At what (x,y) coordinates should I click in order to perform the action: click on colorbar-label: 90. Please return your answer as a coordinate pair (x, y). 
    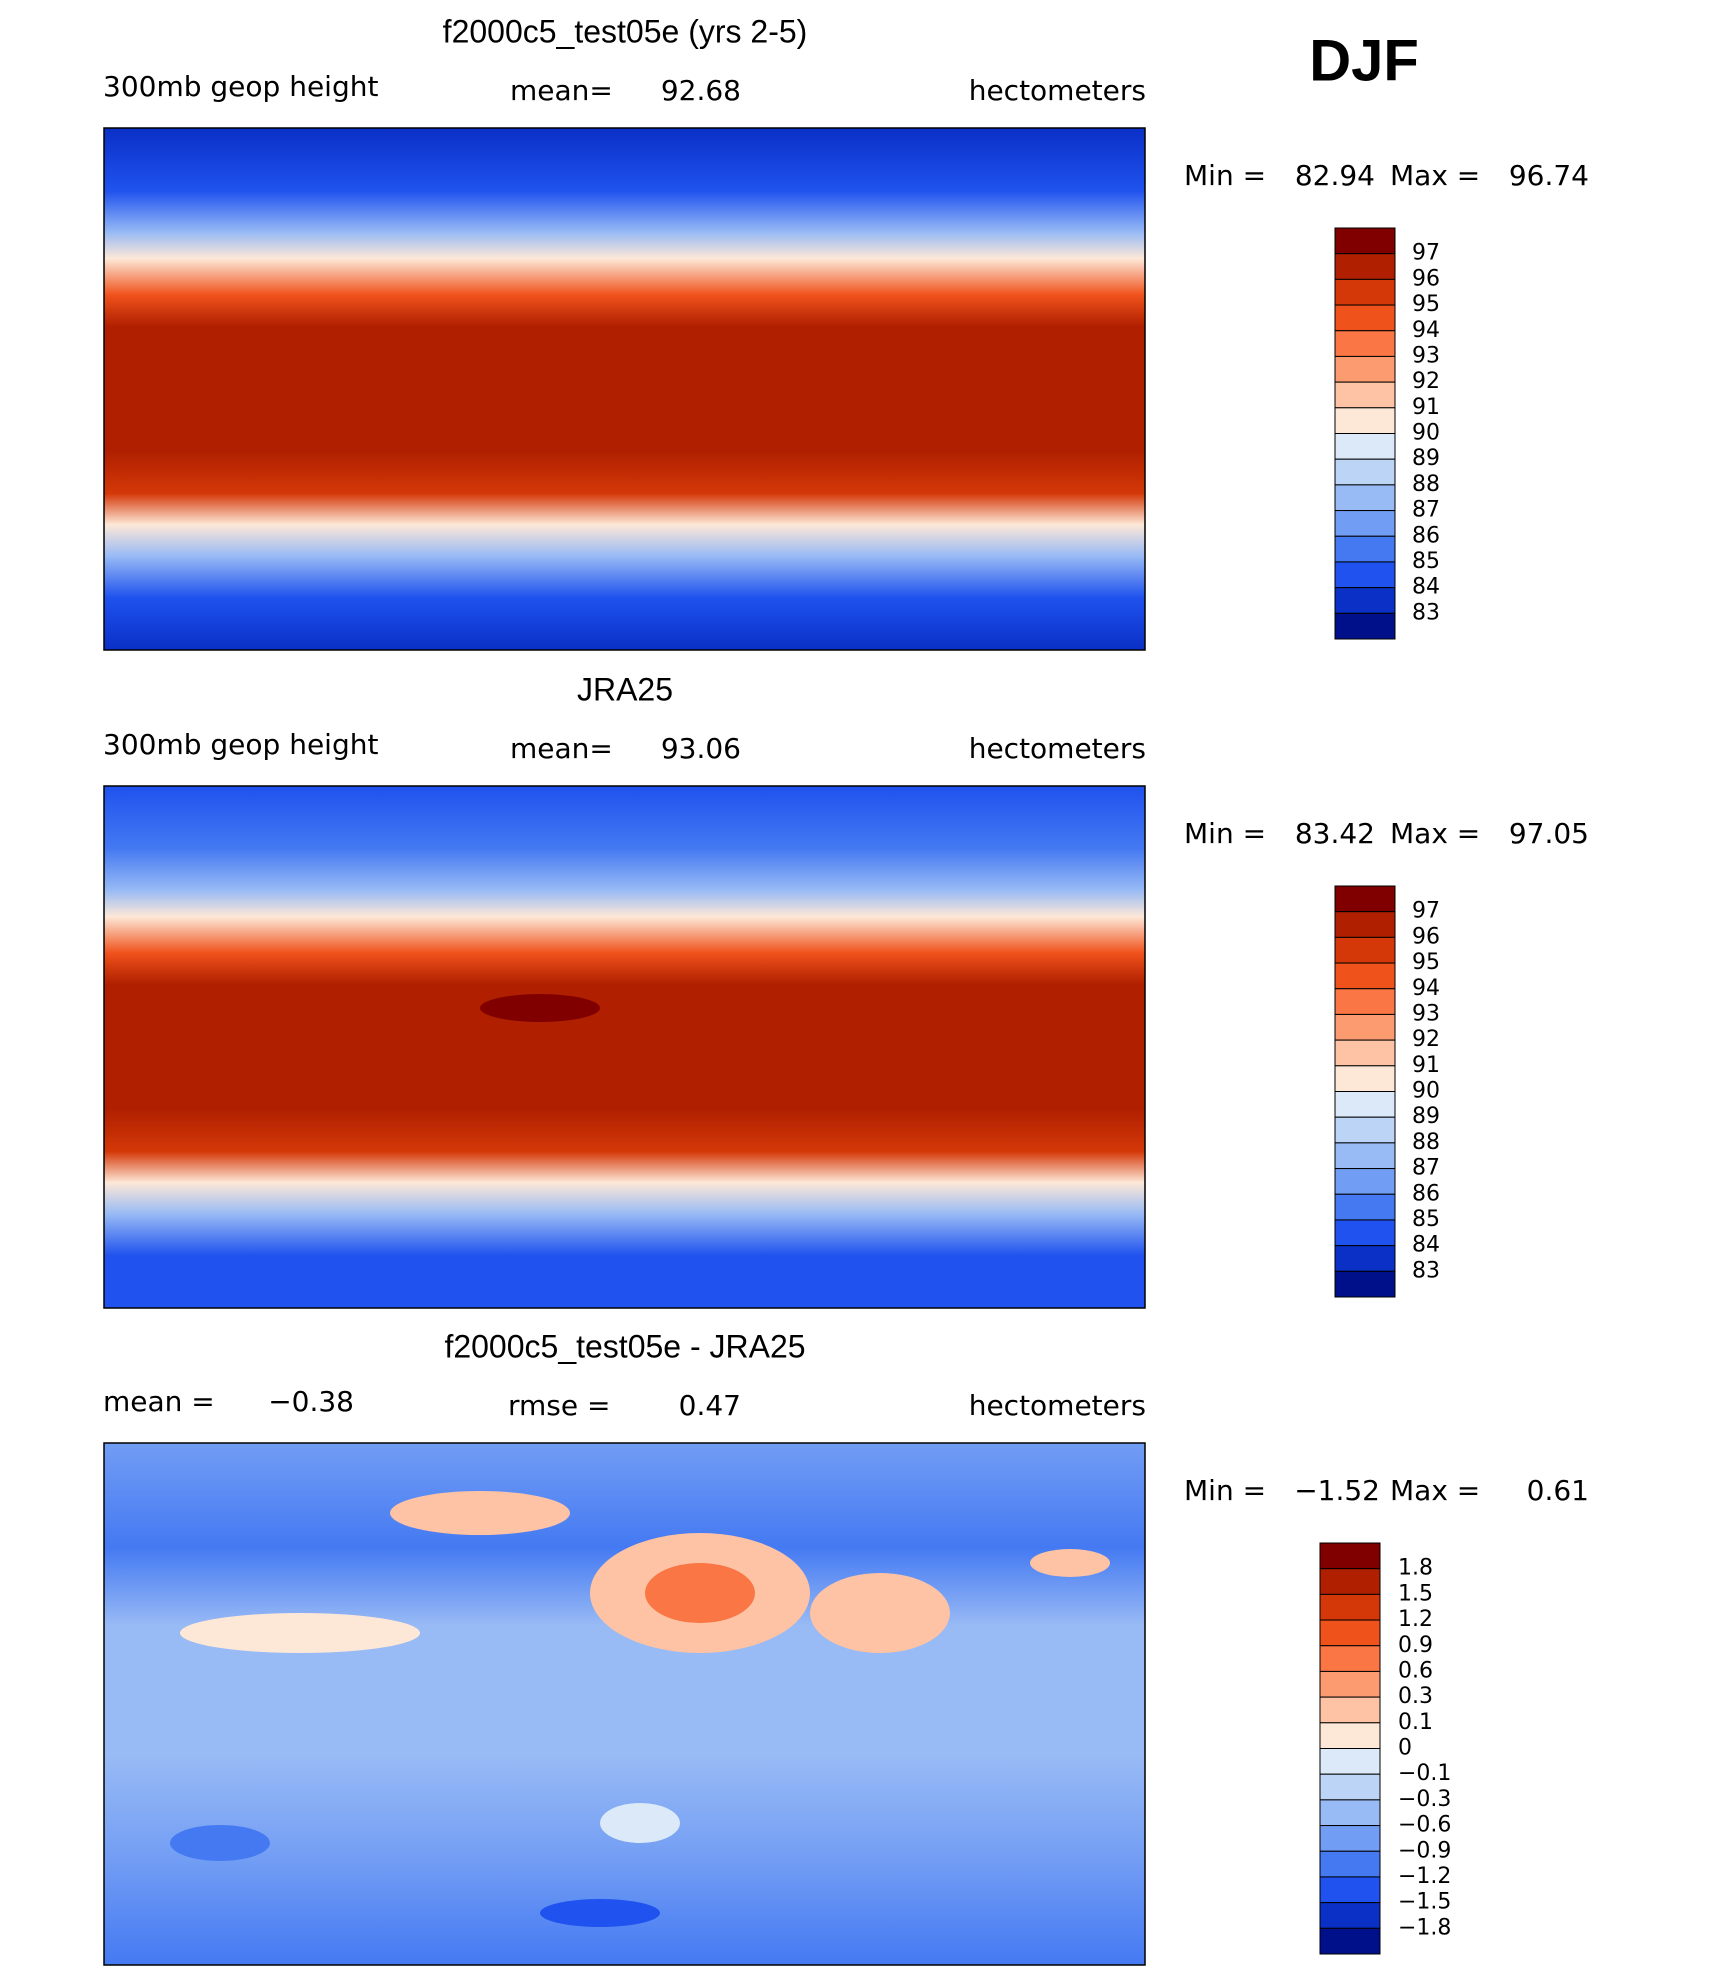
    Looking at the image, I should click on (1426, 1091).